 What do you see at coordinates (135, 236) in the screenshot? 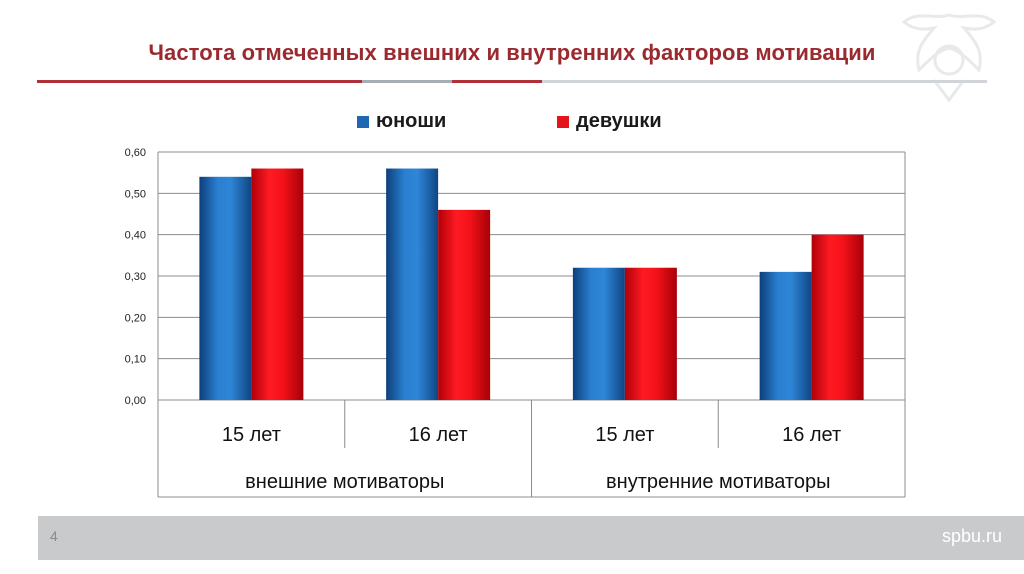
I see `y-tick-label: 0,40` at bounding box center [135, 236].